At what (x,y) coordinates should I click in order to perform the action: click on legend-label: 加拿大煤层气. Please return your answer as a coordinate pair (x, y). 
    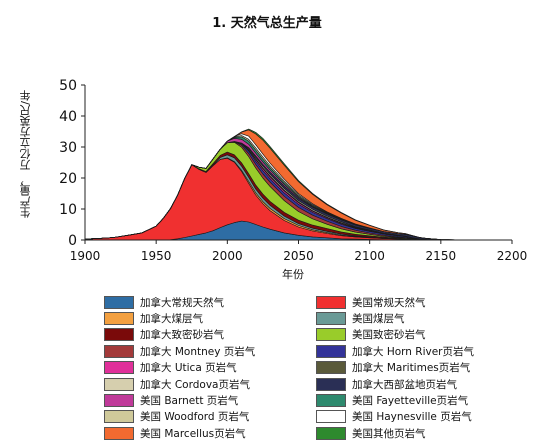
    Looking at the image, I should click on (171, 318).